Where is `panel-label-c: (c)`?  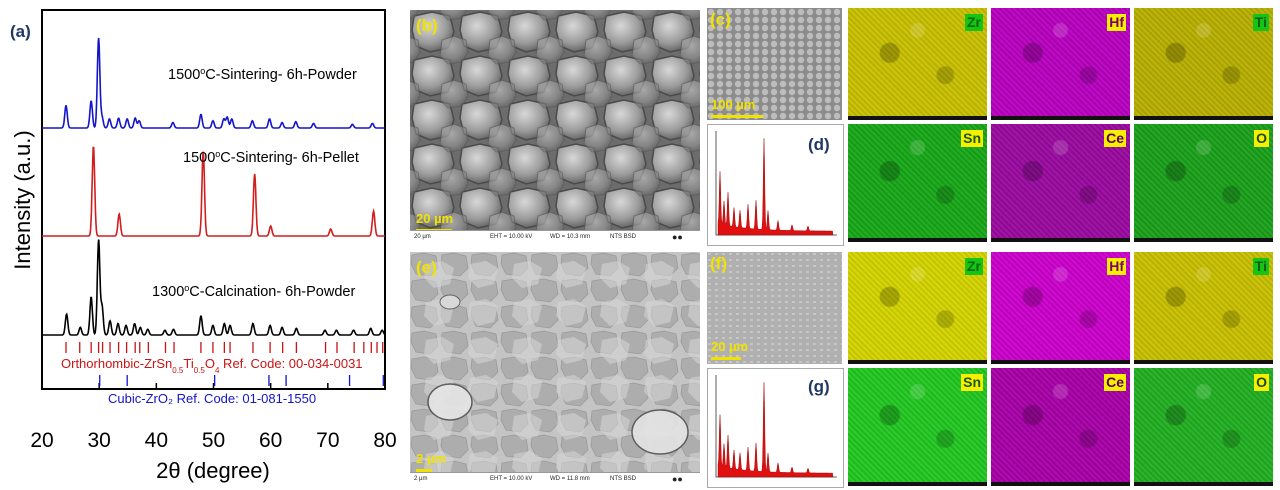
panel-label-c: (c) is located at coordinates (720, 19).